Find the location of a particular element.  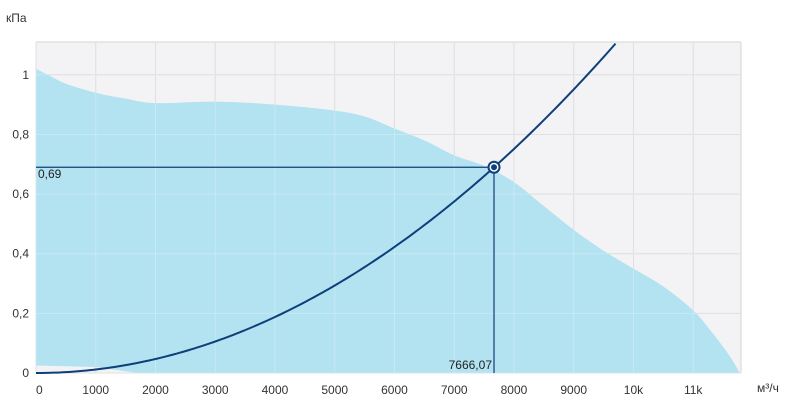

x-tick-label: 8000 is located at coordinates (514, 390).